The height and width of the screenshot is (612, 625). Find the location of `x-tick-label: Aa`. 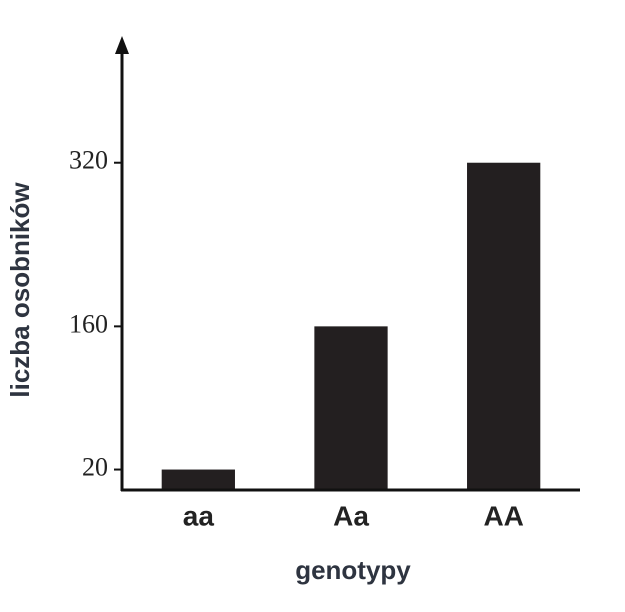

x-tick-label: Aa is located at coordinates (351, 515).